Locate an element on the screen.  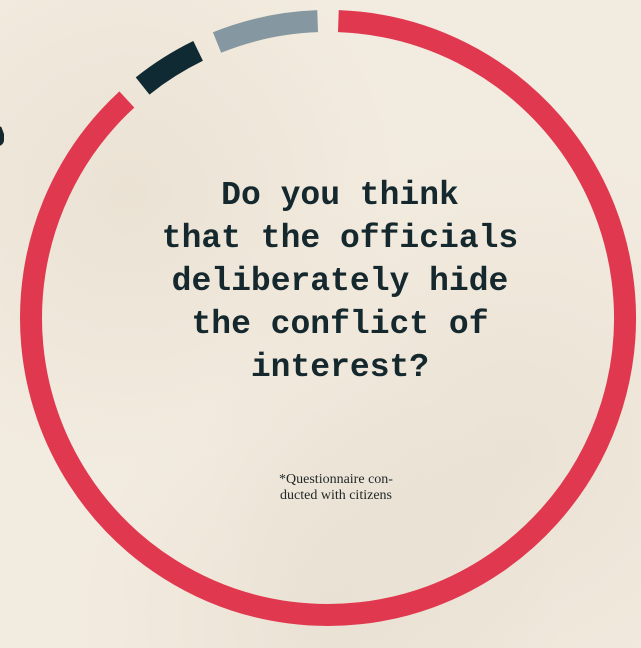
question-line-5: interest? is located at coordinates (340, 367).